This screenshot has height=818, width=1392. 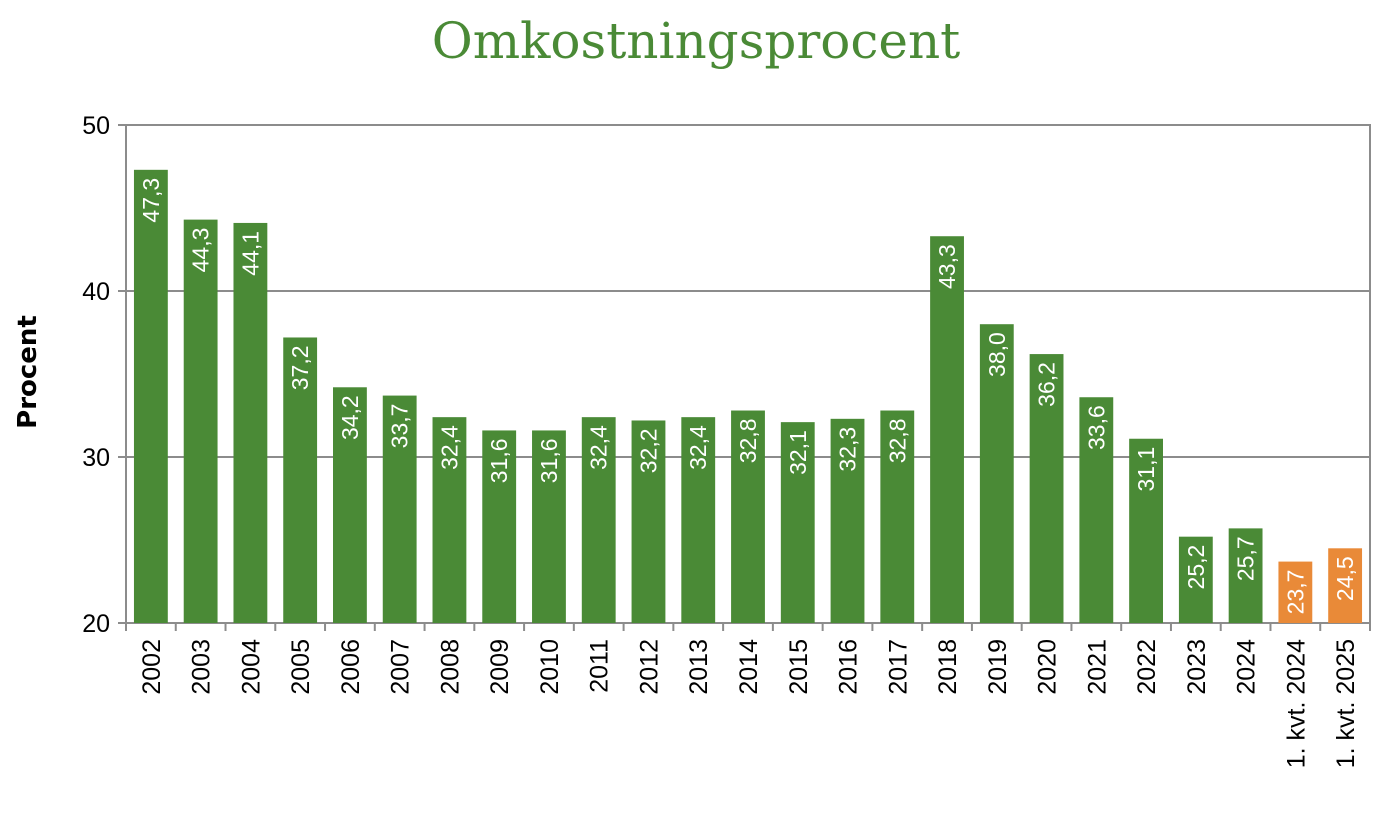 What do you see at coordinates (96, 458) in the screenshot?
I see `y-tick-label: 30` at bounding box center [96, 458].